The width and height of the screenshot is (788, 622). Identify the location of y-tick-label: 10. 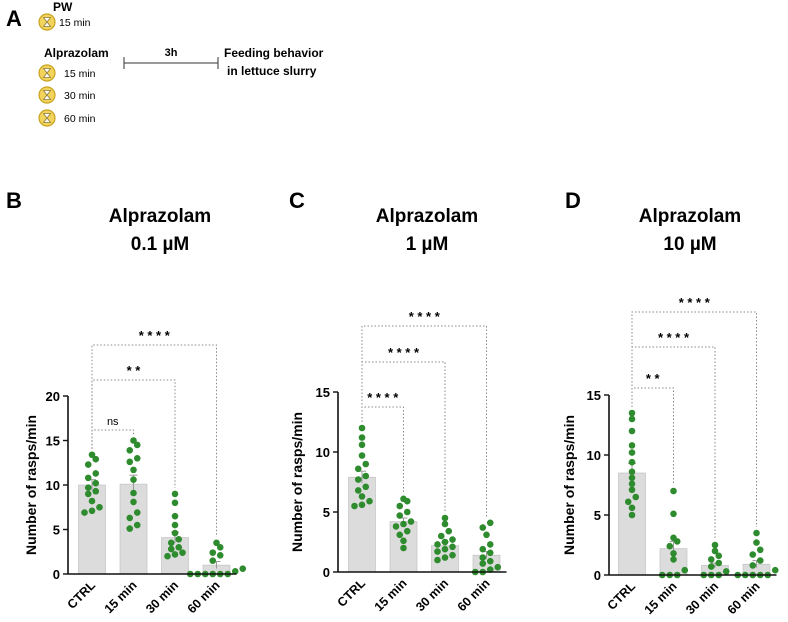
(323, 452).